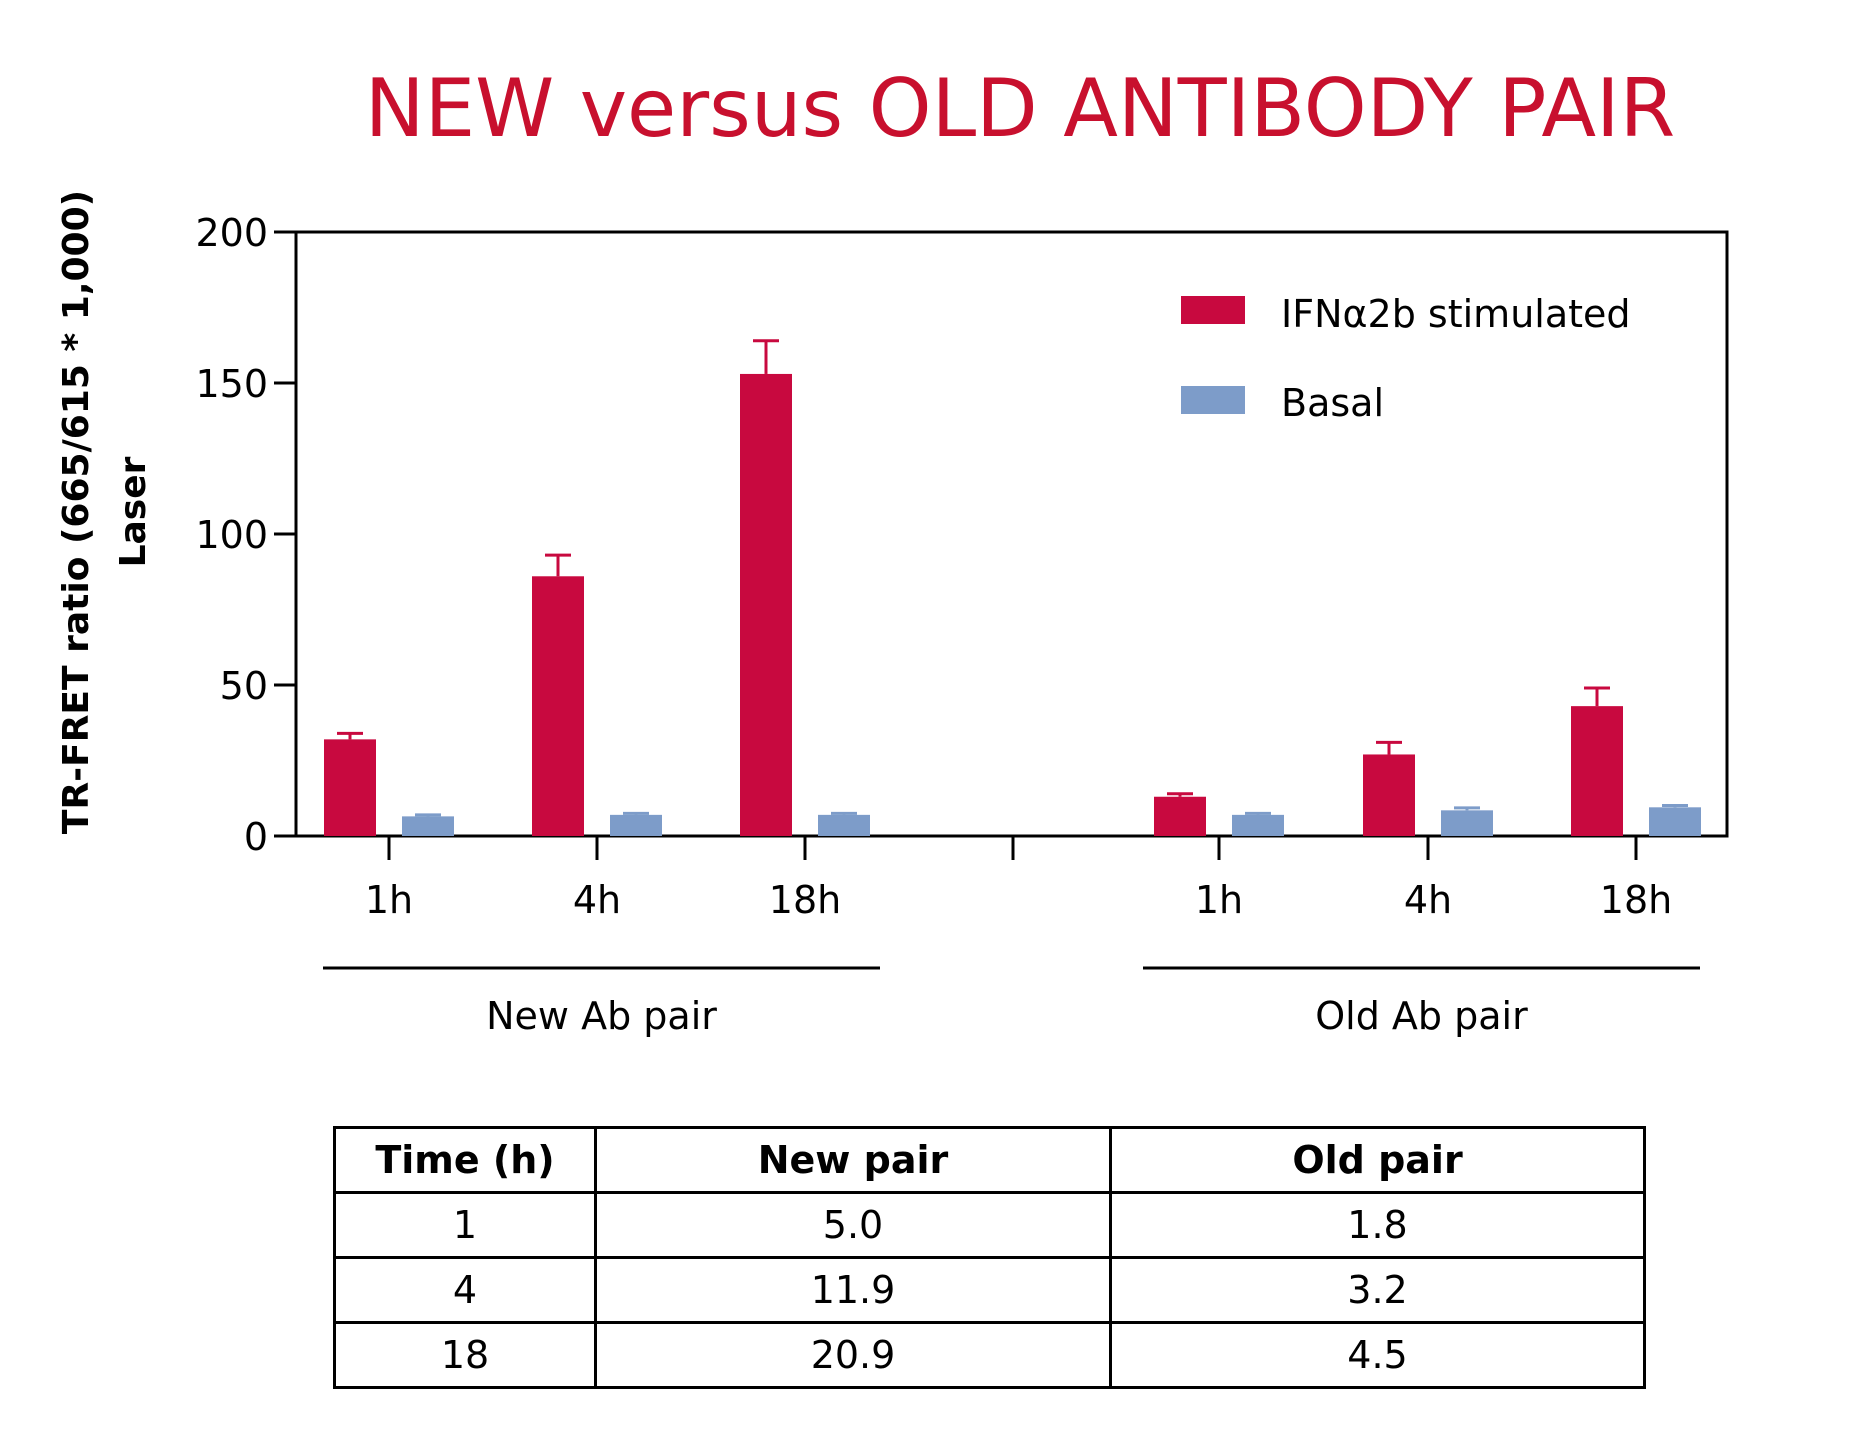  I want to click on x-axis: 1h 4h 18h 1h 4h 18h, so click(1018, 879).